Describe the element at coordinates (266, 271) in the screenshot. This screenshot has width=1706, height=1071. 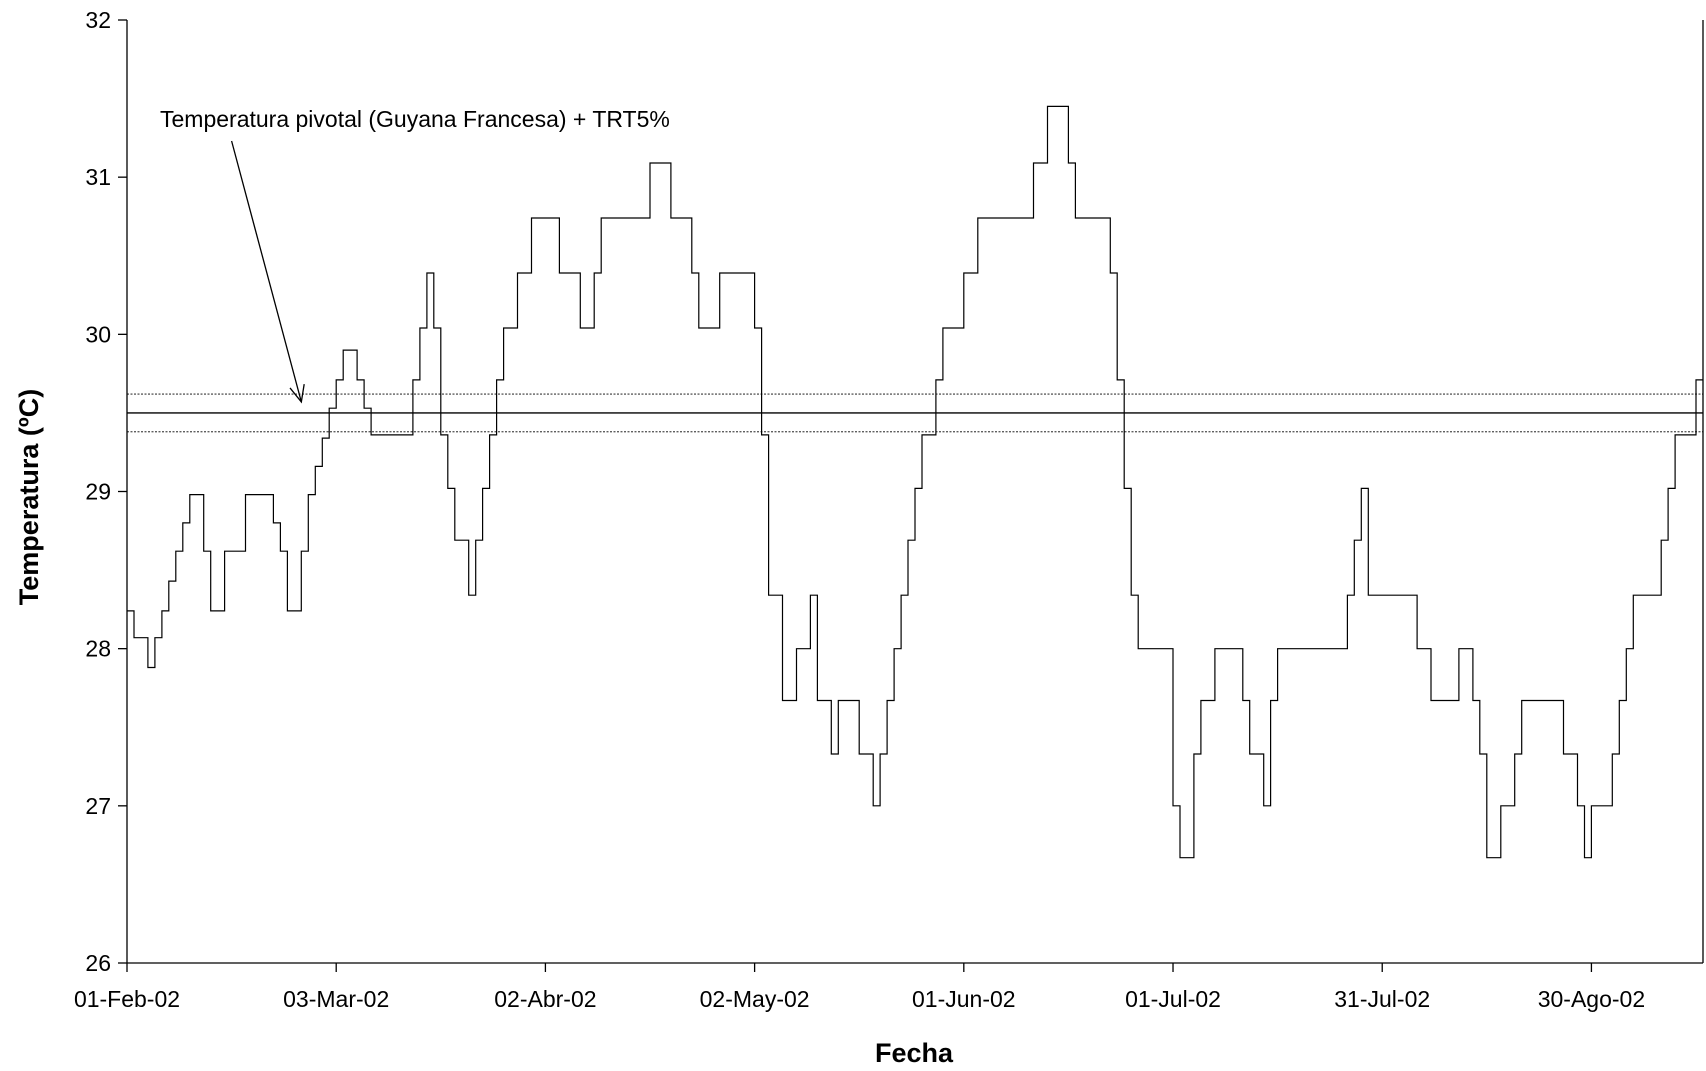
I see `annotation-arrow-line` at that location.